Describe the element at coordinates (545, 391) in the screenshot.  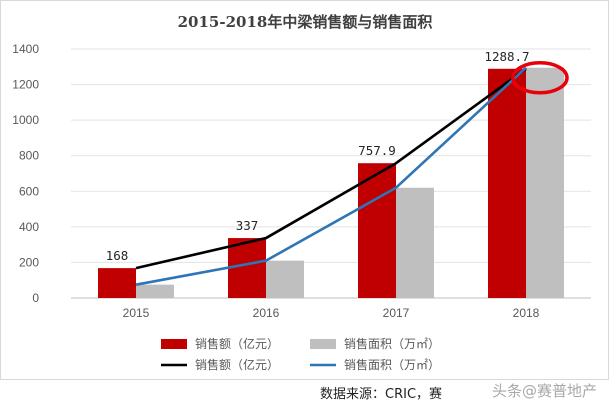
I see `watermark: 头条@赛普地产` at that location.